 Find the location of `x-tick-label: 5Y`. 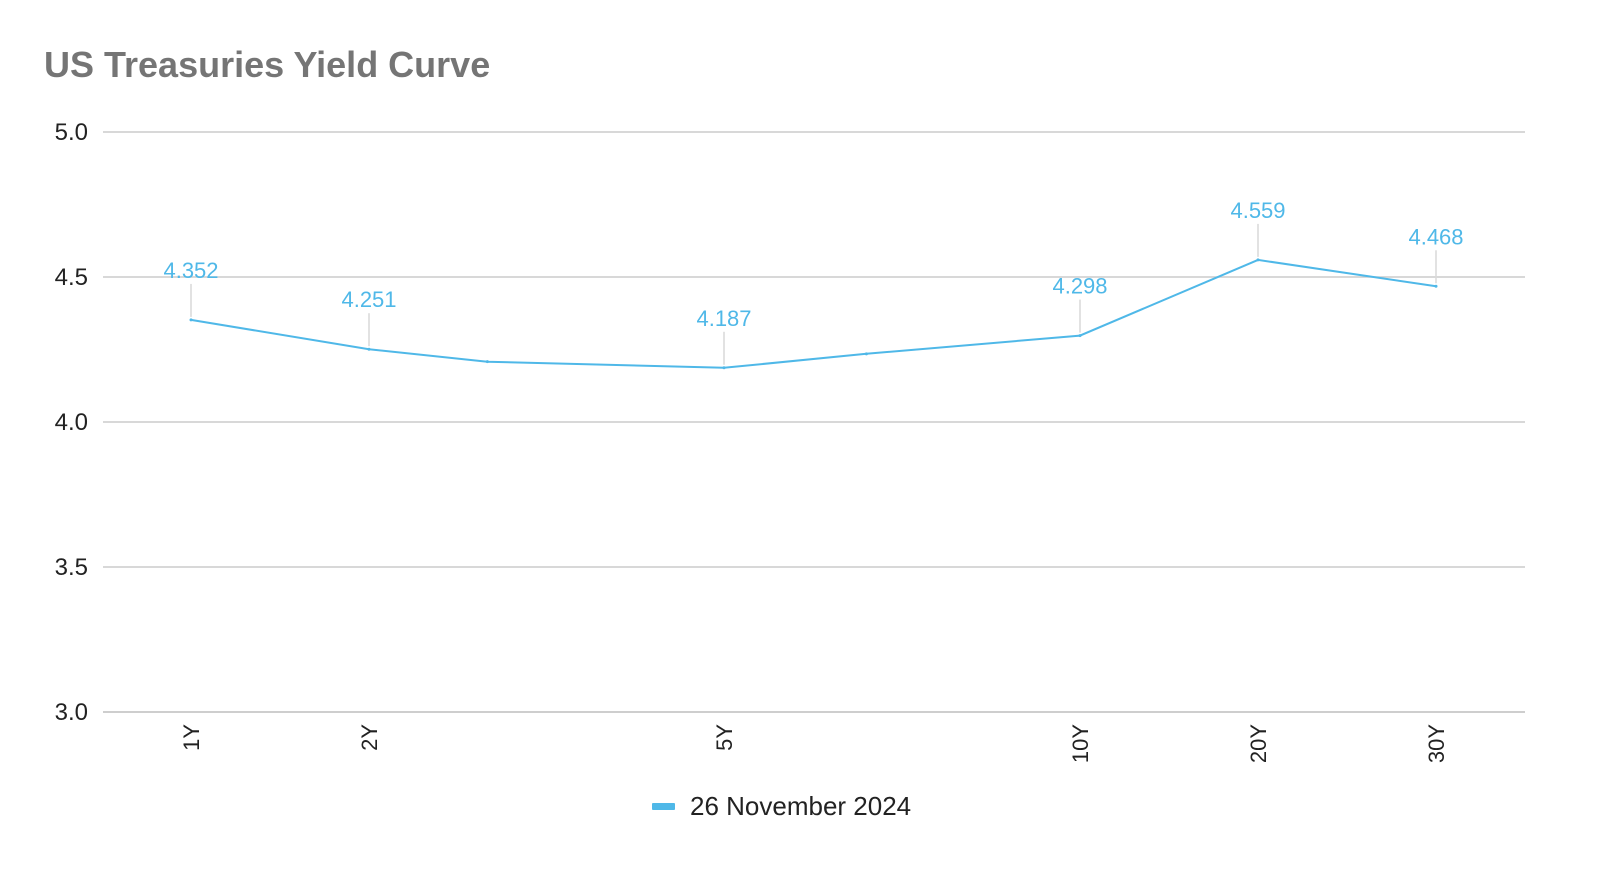

x-tick-label: 5Y is located at coordinates (724, 737).